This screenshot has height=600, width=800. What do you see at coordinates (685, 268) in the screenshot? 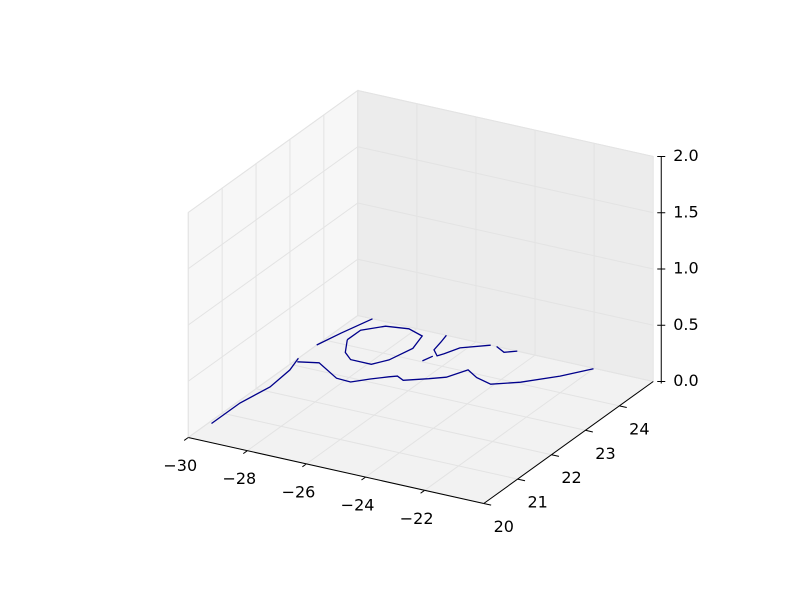
I see `z-tick-label: 1.0` at bounding box center [685, 268].